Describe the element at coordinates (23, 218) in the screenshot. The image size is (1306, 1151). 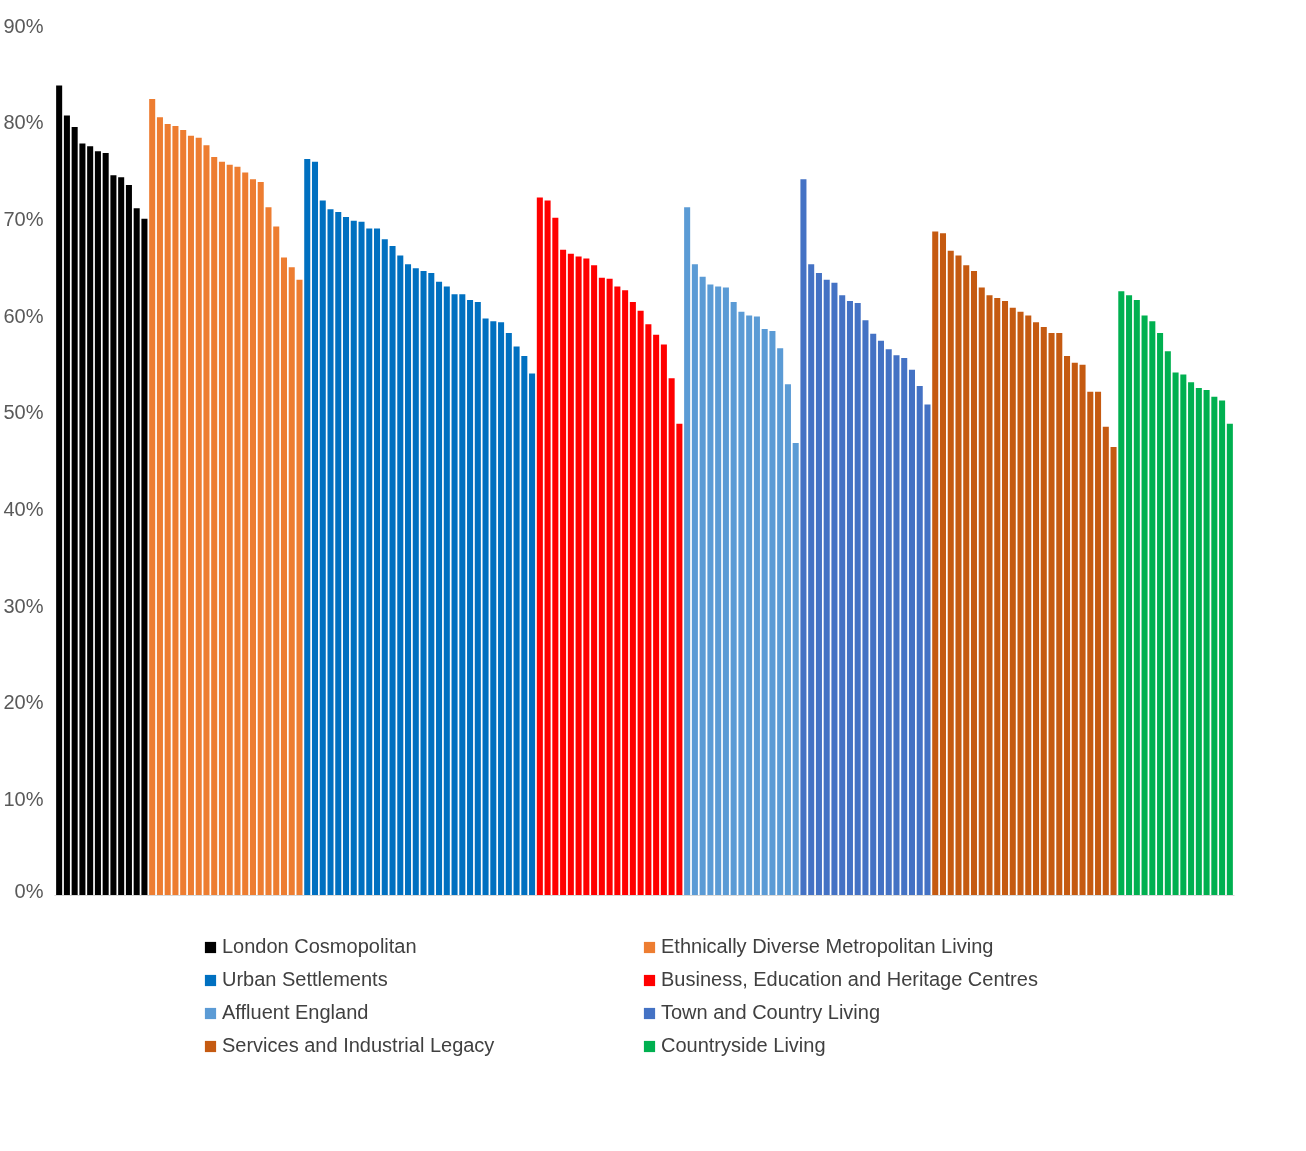
I see `y-tick-label: 70%` at that location.